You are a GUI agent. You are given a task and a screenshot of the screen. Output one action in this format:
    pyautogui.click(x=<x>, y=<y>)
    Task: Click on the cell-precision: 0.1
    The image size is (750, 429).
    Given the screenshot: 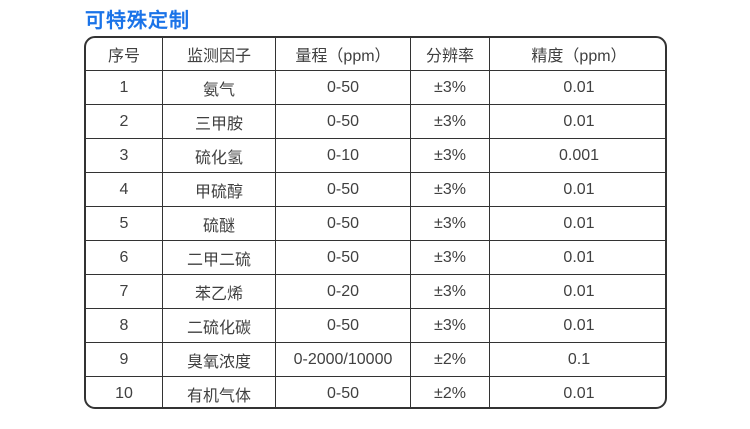 What is the action you would take?
    pyautogui.click(x=577, y=359)
    